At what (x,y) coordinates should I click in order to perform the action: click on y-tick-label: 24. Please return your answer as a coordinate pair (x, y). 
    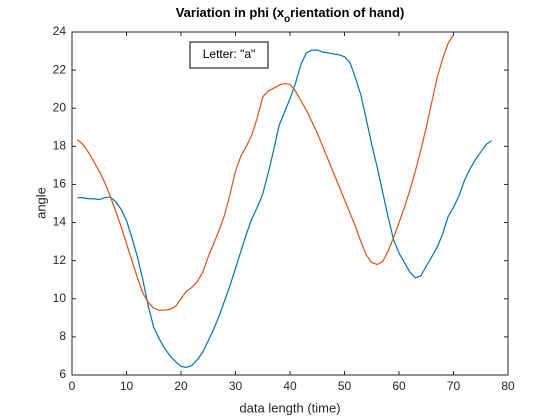
    Looking at the image, I should click on (60, 31).